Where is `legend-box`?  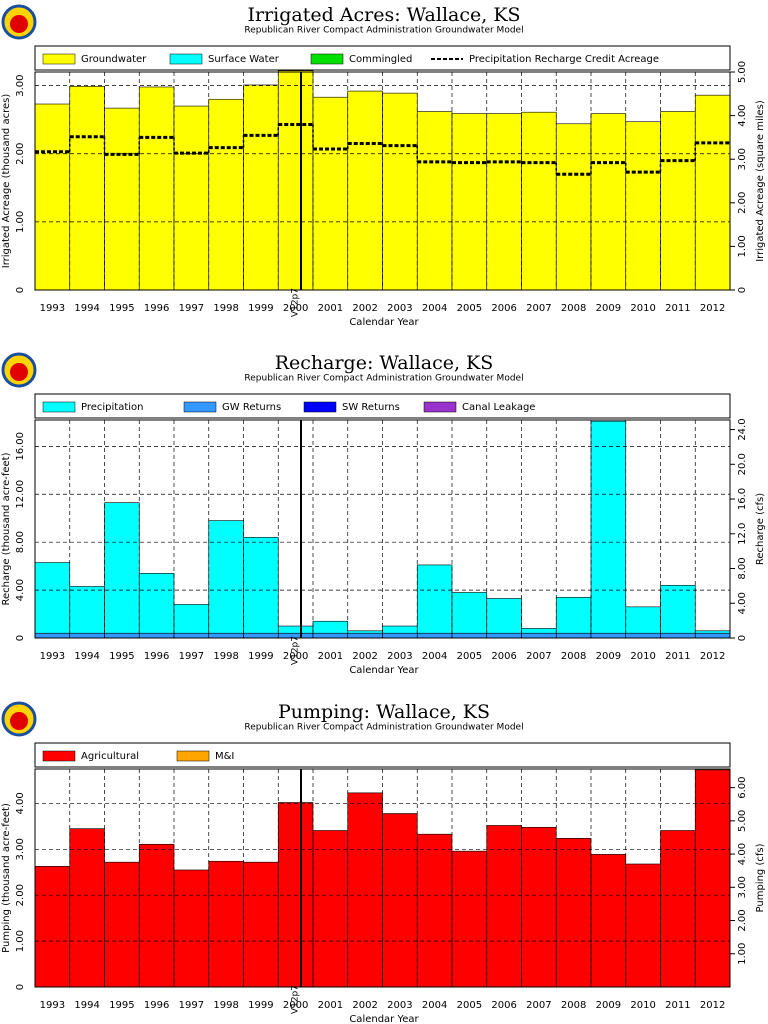
legend-box is located at coordinates (382, 406).